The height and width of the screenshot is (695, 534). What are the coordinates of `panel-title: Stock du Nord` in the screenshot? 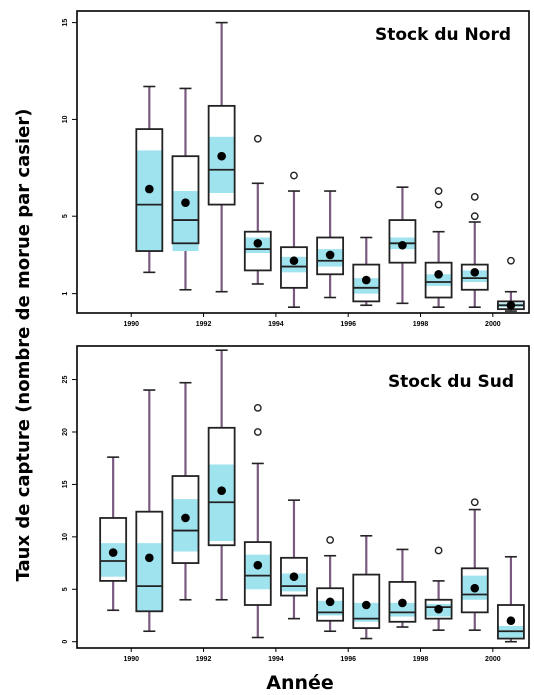 It's located at (443, 35).